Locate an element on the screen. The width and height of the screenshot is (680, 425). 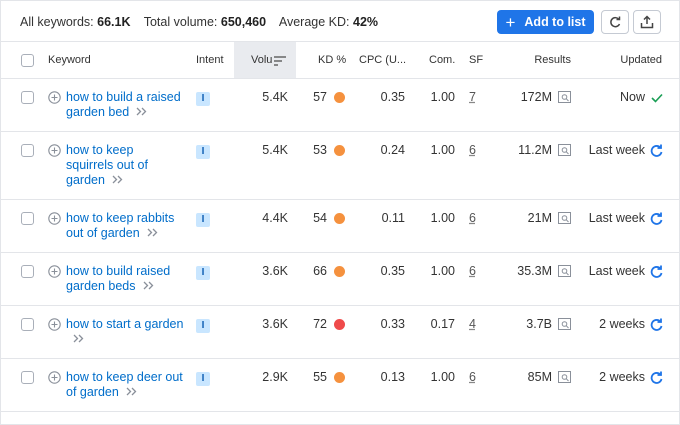
cpc: 0.11 is located at coordinates (393, 218).